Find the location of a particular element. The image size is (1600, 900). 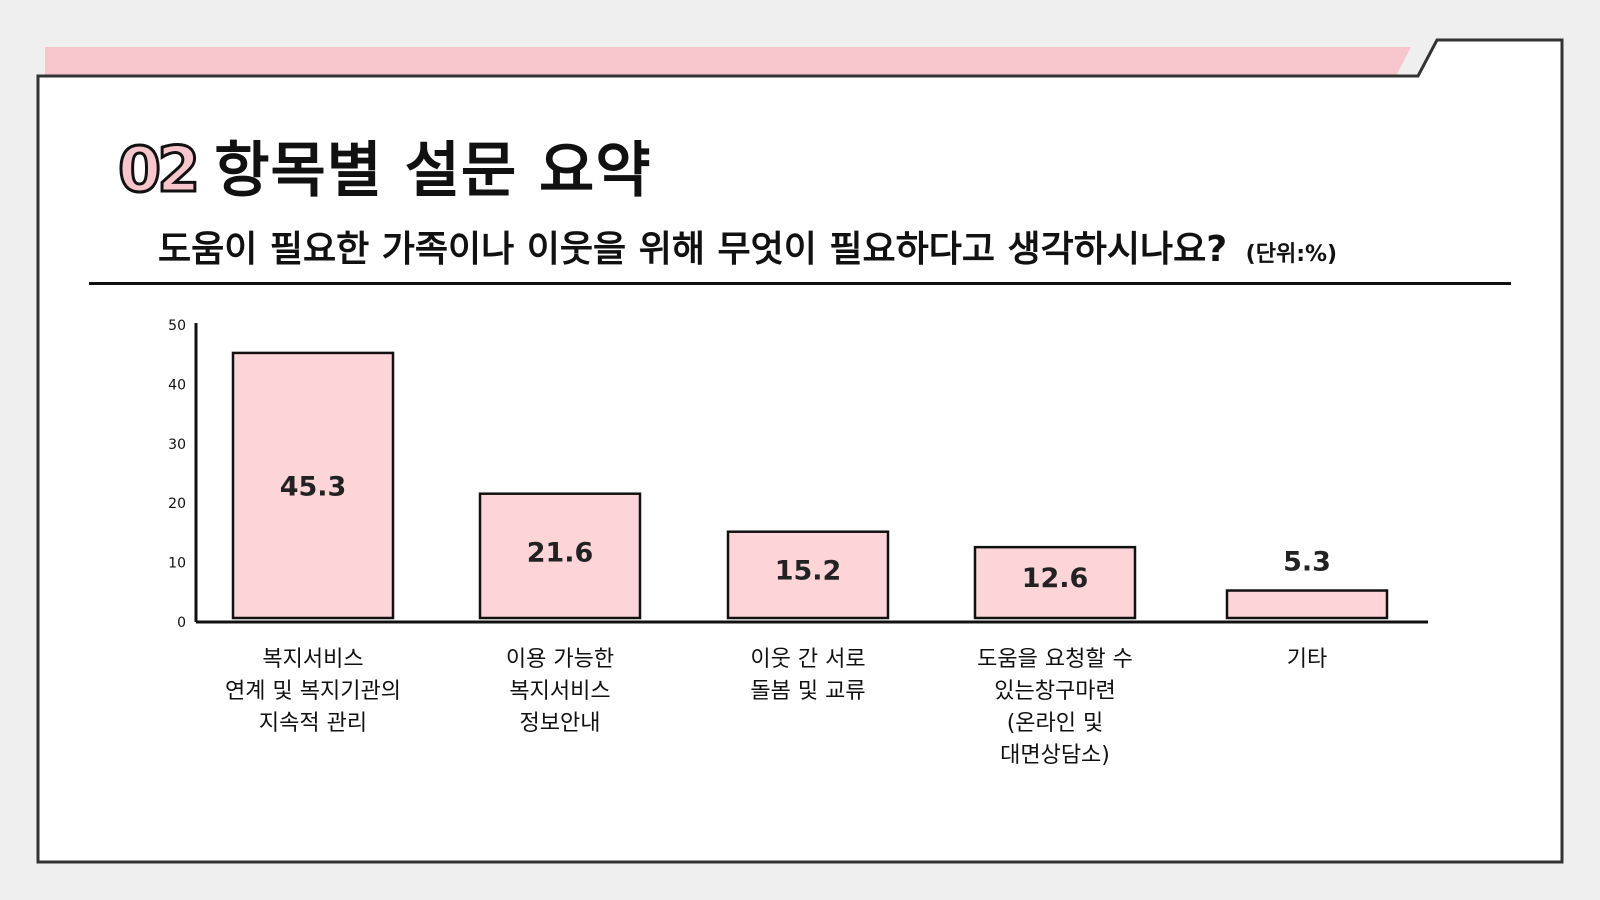

bar-value-label: 5.3 is located at coordinates (1307, 562).